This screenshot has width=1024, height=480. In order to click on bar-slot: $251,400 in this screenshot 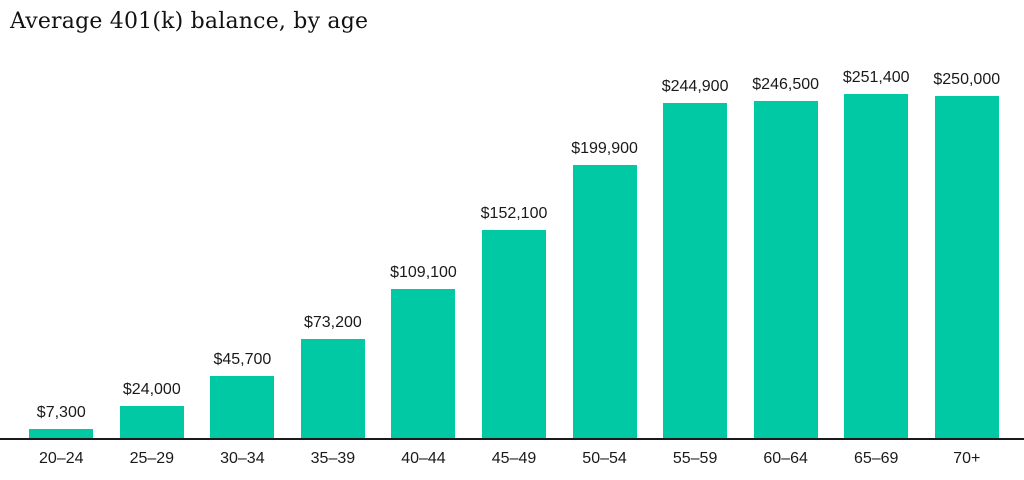, I will do `click(876, 254)`.